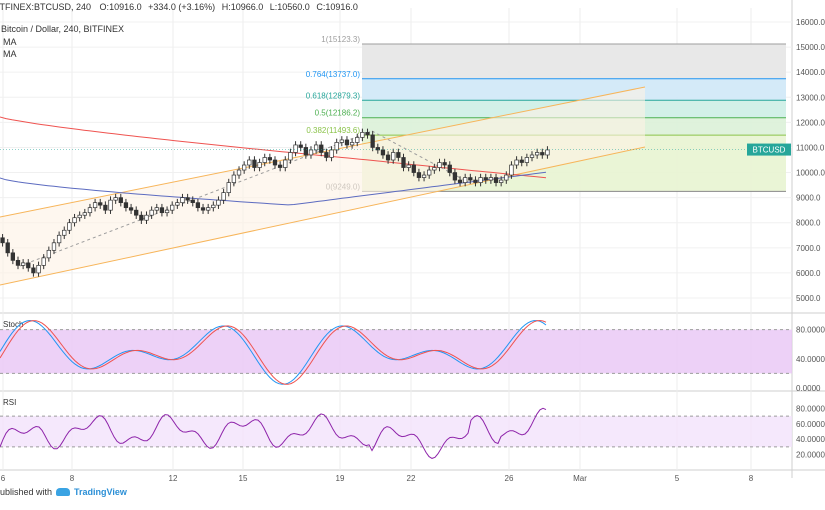  I want to click on fib-level-label: 0.618(12879.3), so click(333, 95).